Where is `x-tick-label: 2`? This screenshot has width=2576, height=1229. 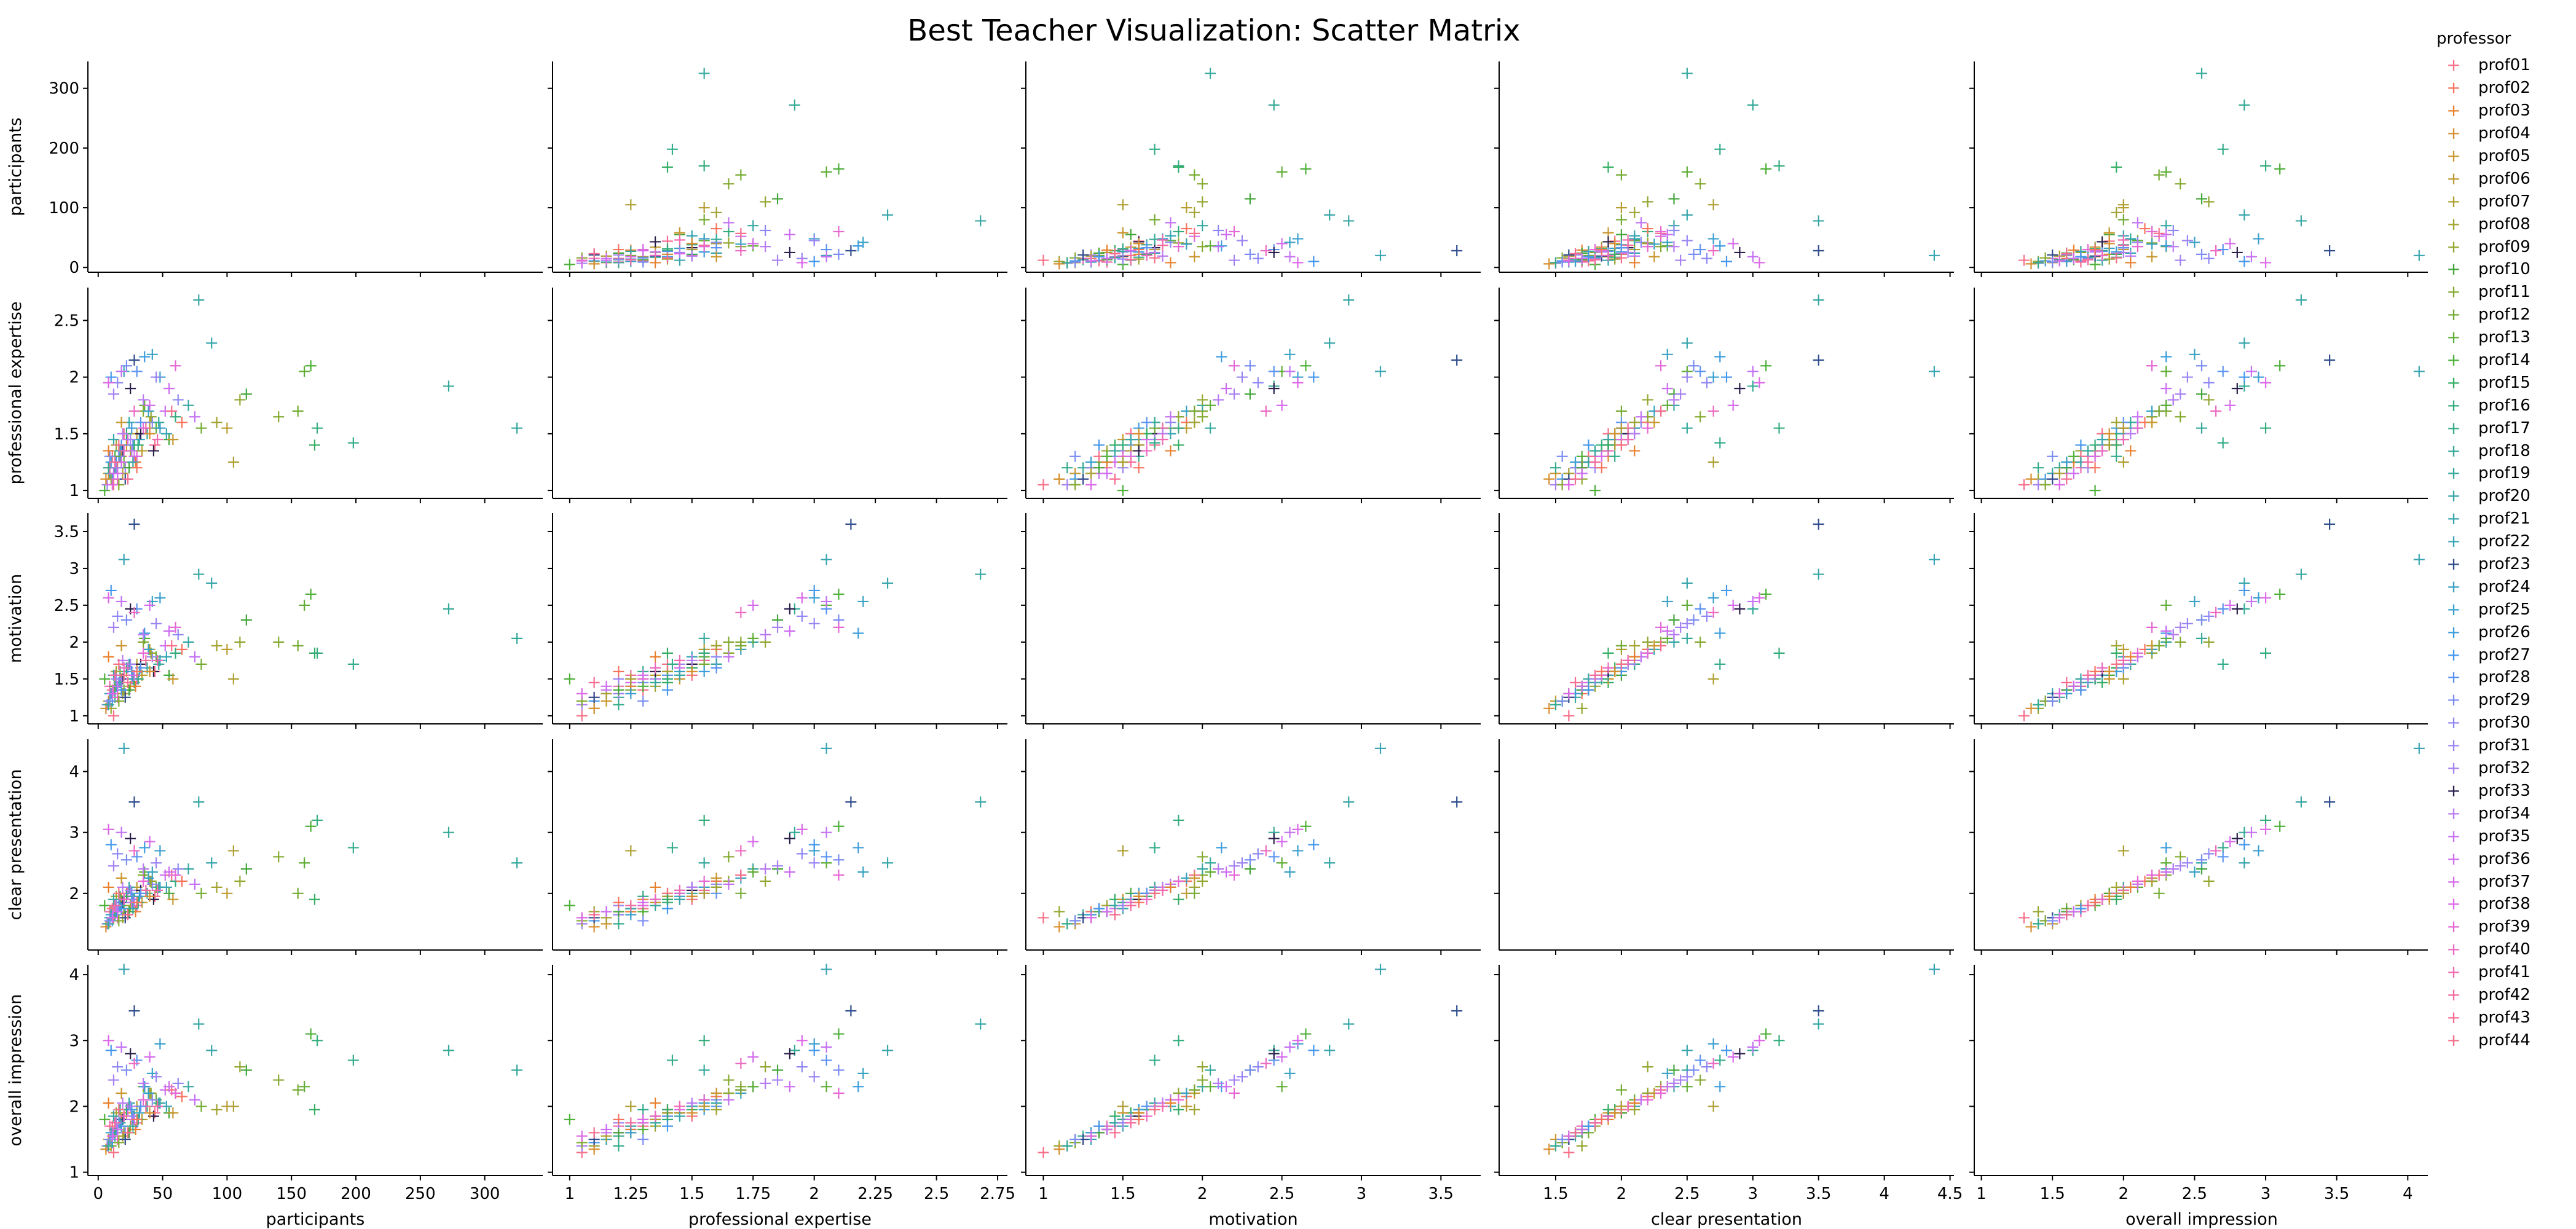 x-tick-label: 2 is located at coordinates (1622, 1194).